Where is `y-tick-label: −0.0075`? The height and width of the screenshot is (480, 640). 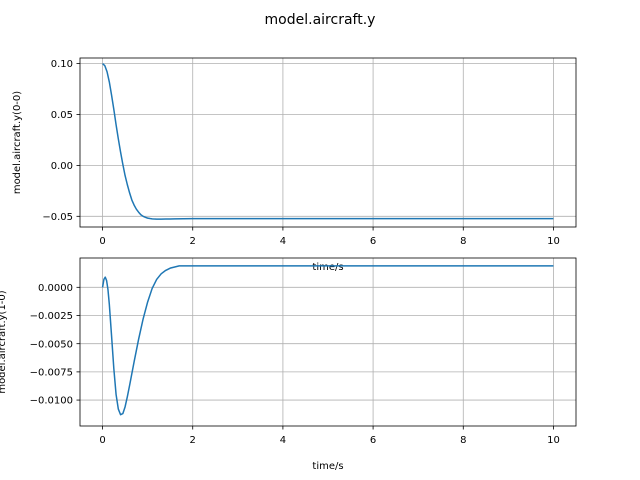
y-tick-label: −0.0075 is located at coordinates (51, 372).